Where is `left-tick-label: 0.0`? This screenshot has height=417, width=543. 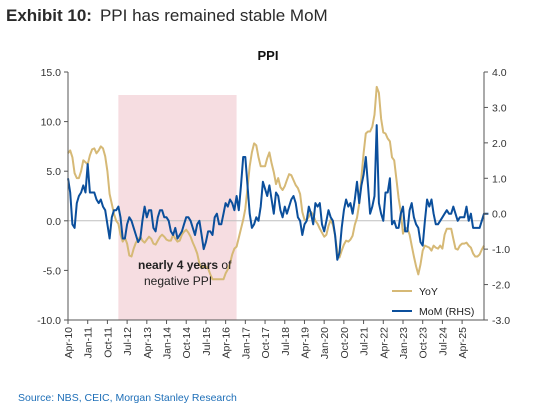
left-tick-label: 0.0 is located at coordinates (53, 222).